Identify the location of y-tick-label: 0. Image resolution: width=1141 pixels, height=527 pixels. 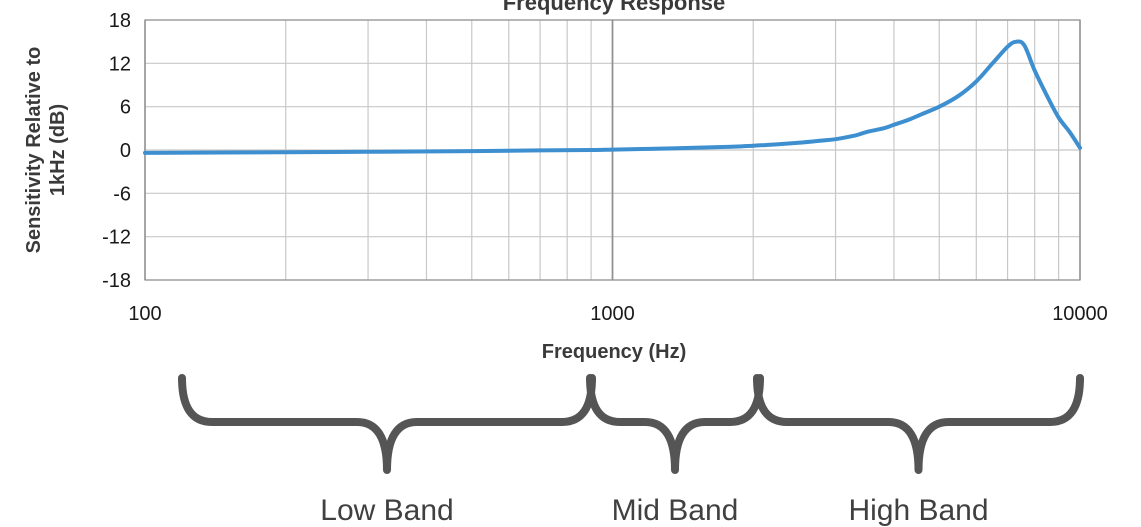
(125, 151).